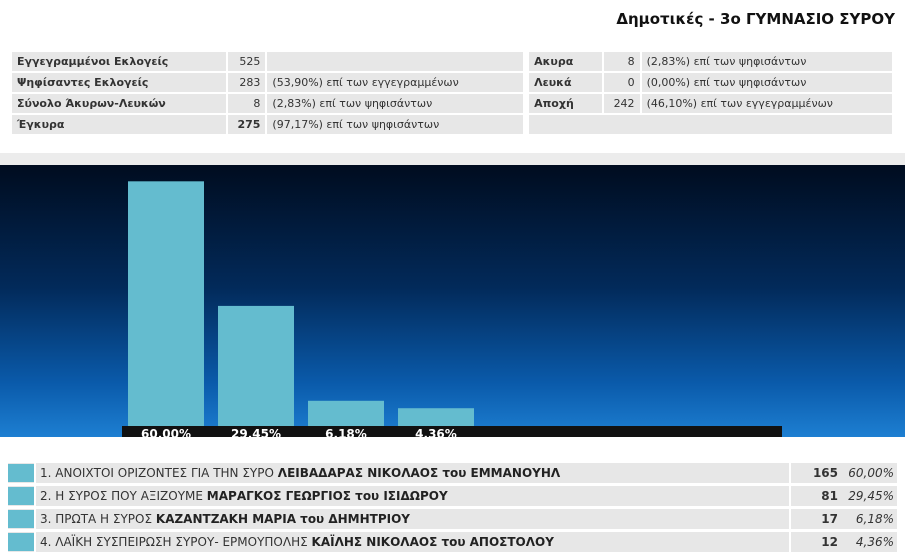  I want to click on valid-label: Έγκυρα, so click(119, 124).